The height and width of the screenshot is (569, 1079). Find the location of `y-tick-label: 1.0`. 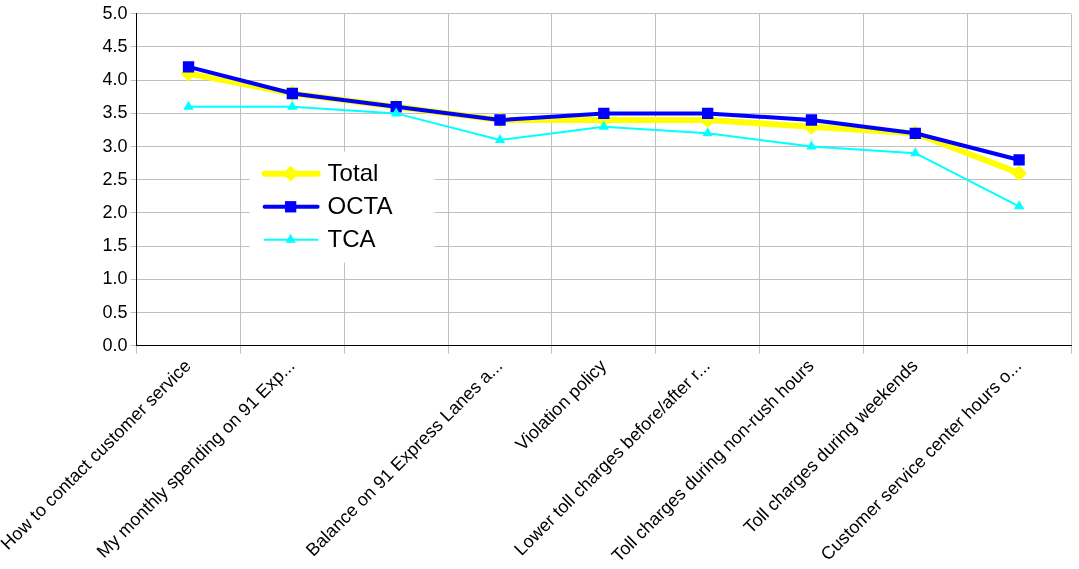

y-tick-label: 1.0 is located at coordinates (115, 278).